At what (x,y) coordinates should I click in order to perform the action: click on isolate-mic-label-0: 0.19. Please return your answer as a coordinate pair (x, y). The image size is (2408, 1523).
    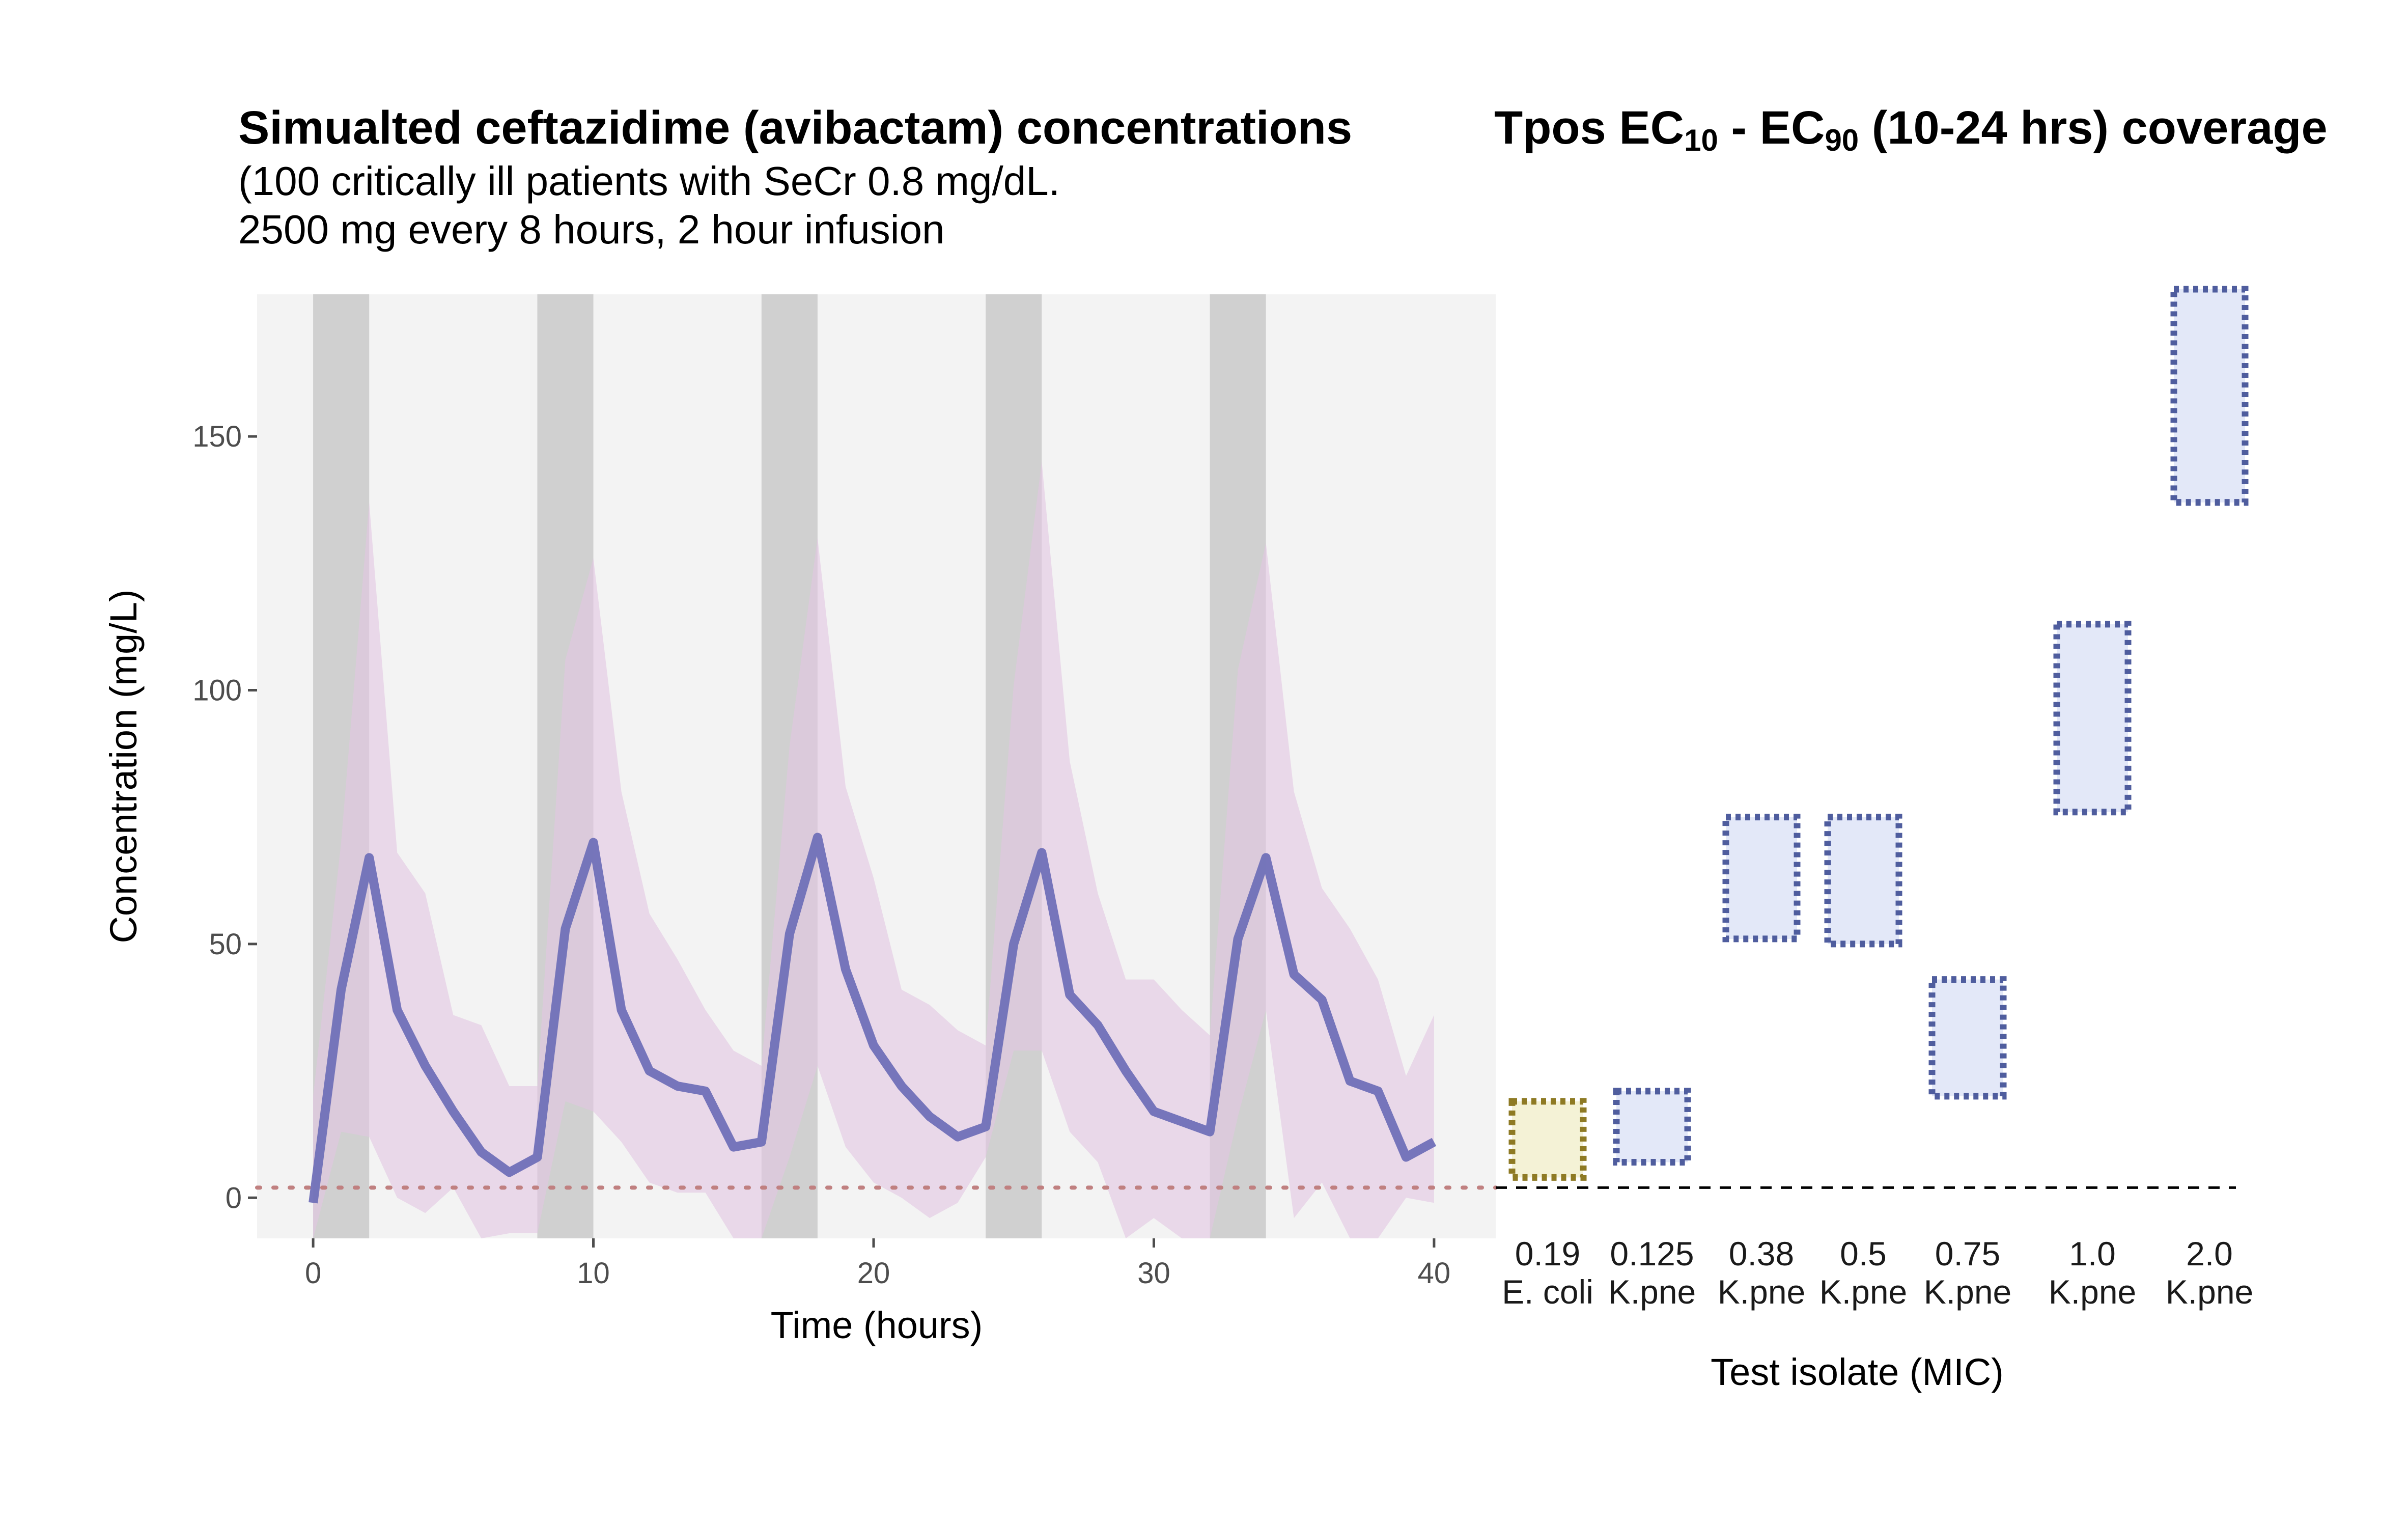
    Looking at the image, I should click on (1547, 1253).